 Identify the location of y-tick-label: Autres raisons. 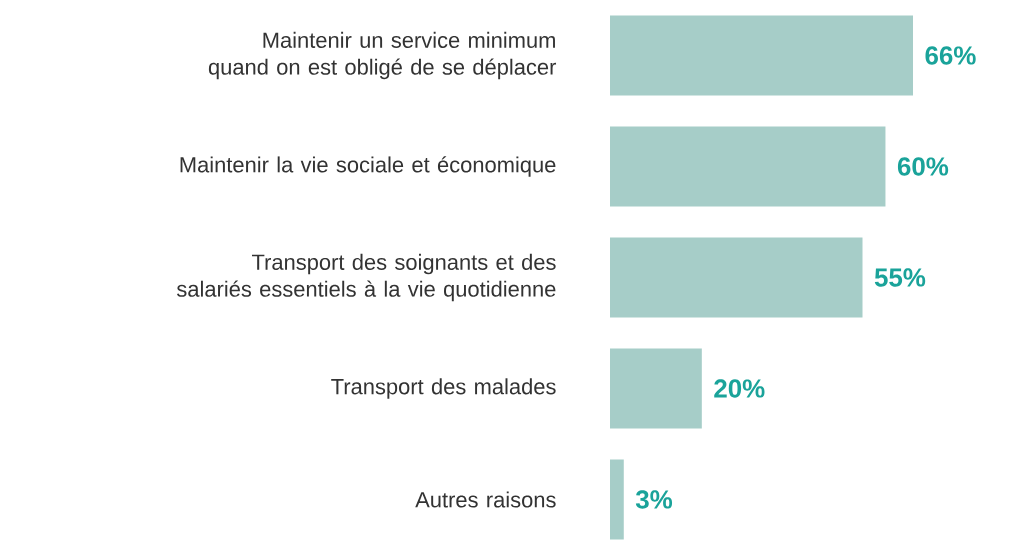
(485, 499).